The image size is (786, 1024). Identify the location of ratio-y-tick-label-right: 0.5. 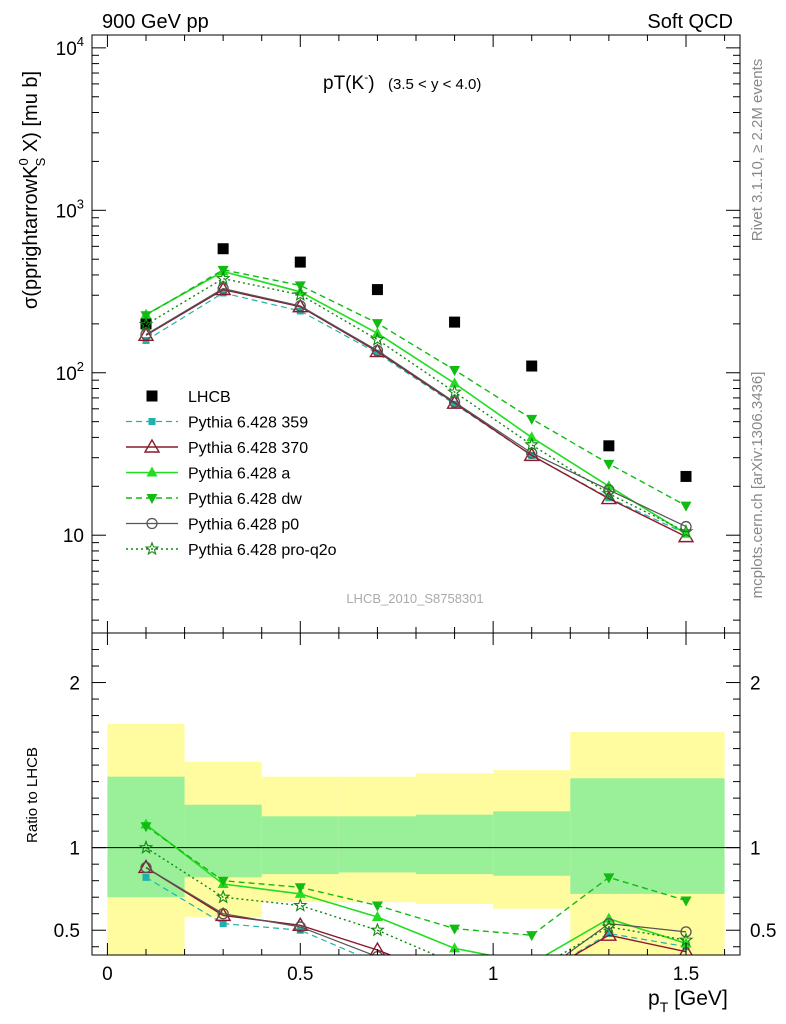
(763, 931).